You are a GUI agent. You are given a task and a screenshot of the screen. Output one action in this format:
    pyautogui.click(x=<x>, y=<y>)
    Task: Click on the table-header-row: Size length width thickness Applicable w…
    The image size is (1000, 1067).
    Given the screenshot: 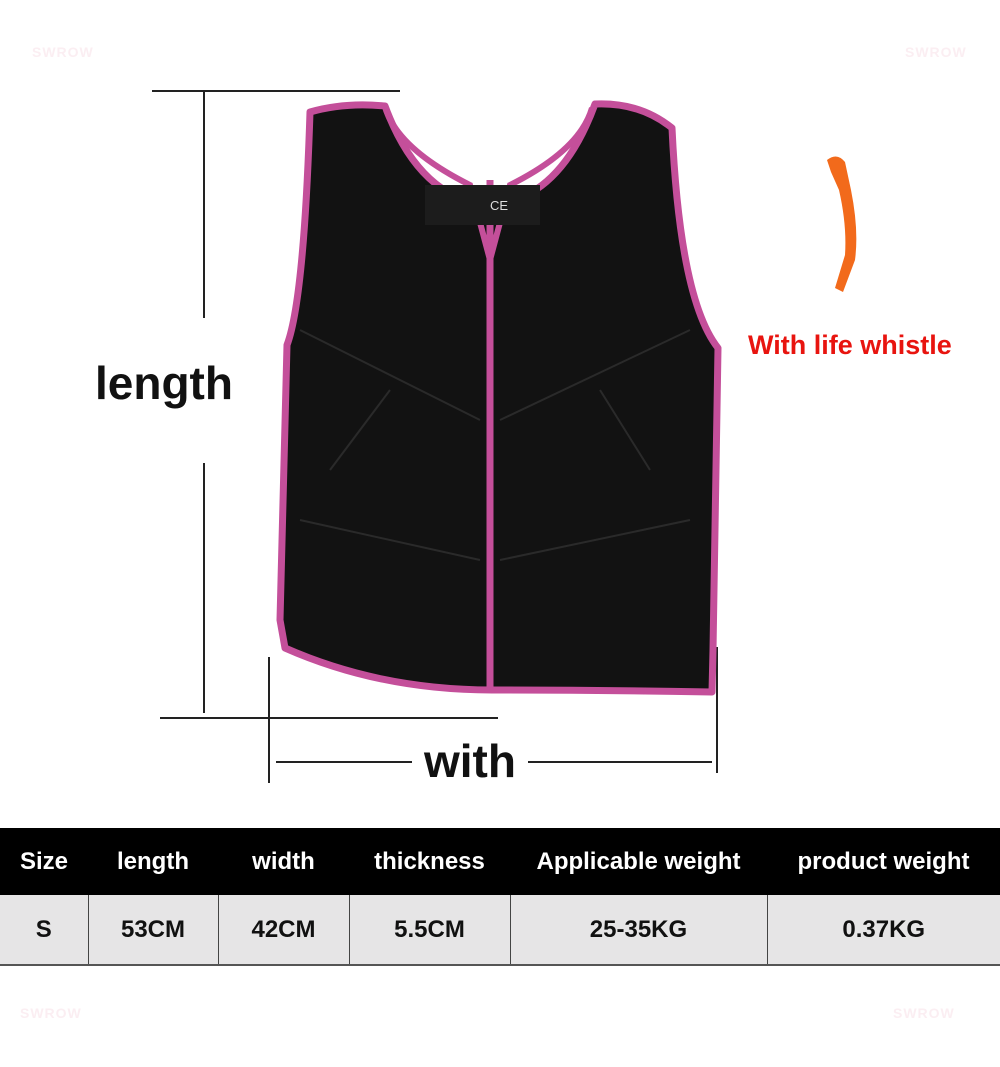 What is the action you would take?
    pyautogui.click(x=500, y=861)
    